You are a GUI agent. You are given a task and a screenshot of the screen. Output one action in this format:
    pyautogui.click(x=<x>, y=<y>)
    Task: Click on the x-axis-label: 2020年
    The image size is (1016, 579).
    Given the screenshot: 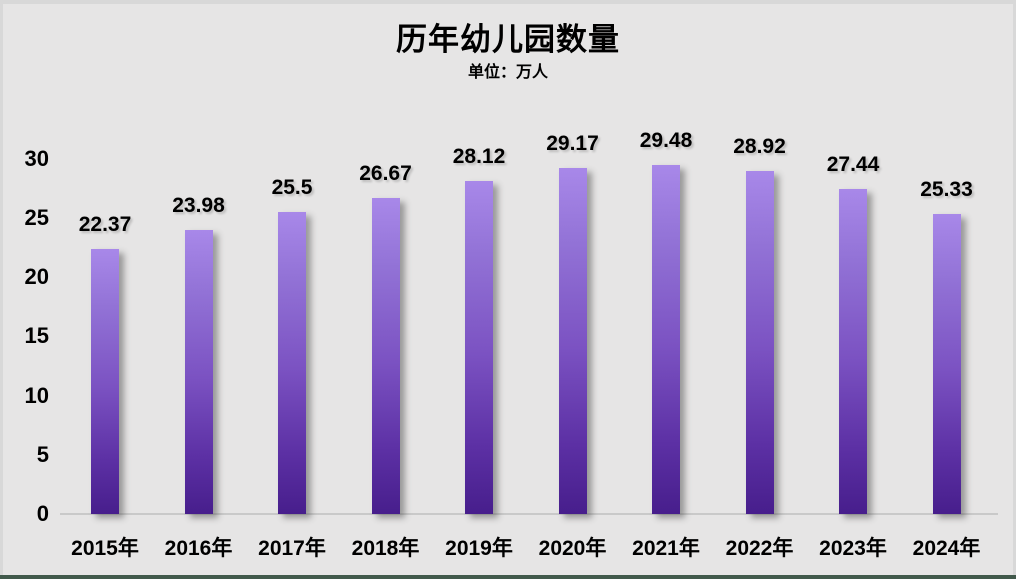 What is the action you would take?
    pyautogui.click(x=572, y=548)
    